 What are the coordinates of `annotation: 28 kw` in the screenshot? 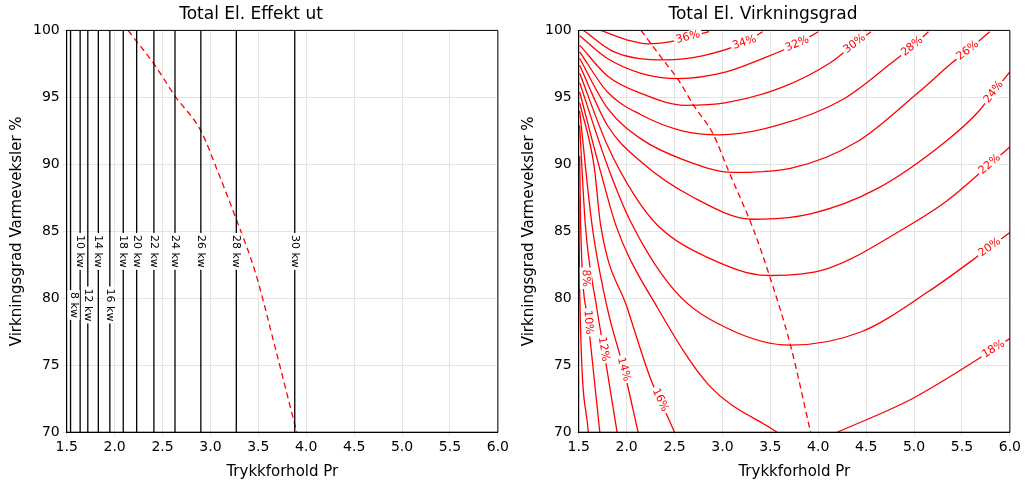 It's located at (237, 251).